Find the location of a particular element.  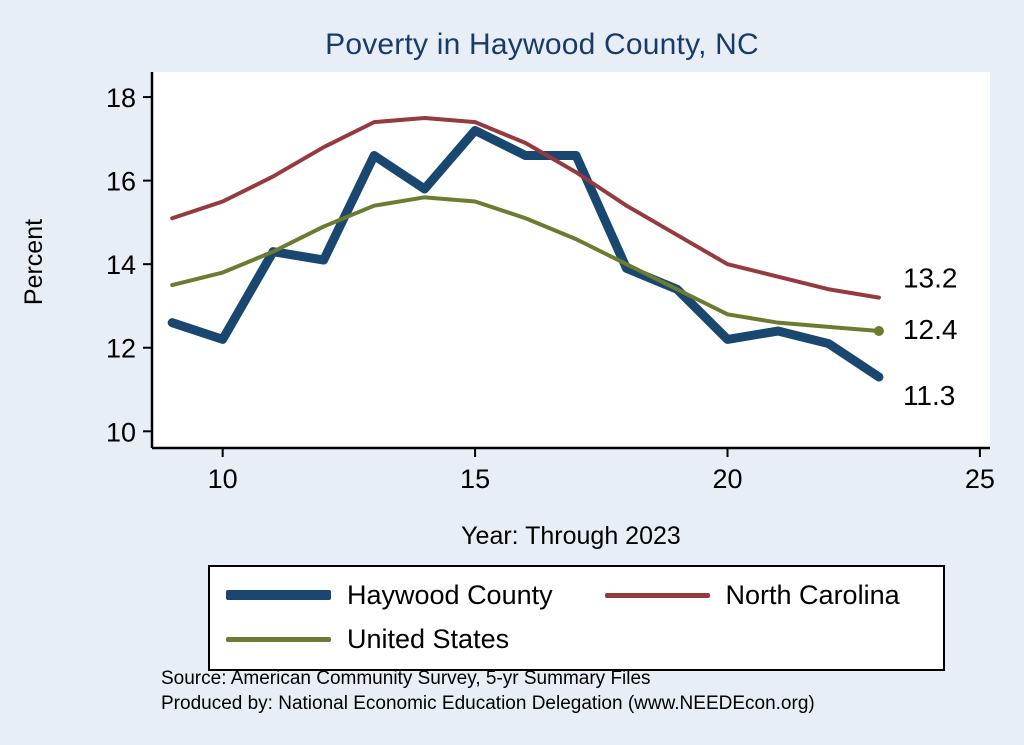

legend-item-north-carolina: North Carolina is located at coordinates (765, 595).